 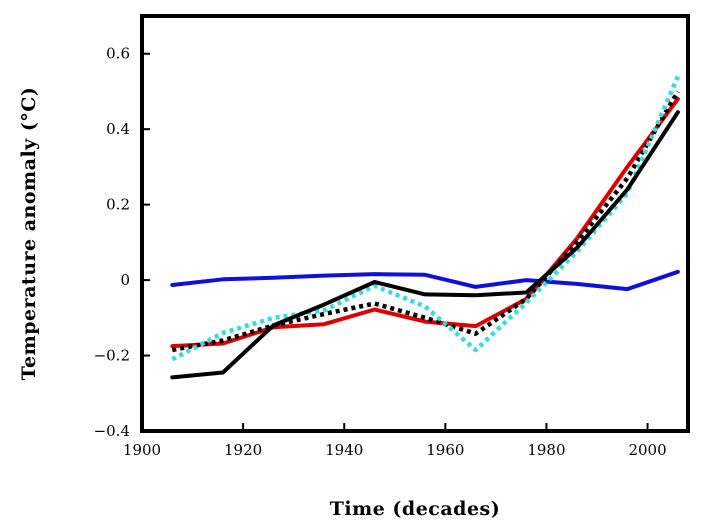 I want to click on y-tick-label: 0.4, so click(x=118, y=129).